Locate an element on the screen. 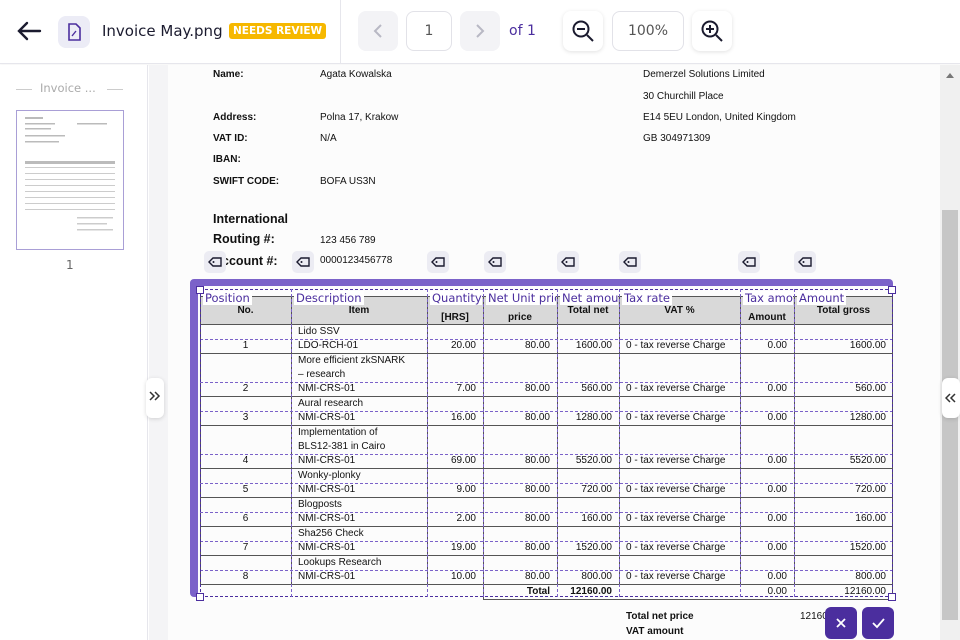 The width and height of the screenshot is (960, 640). summary-label: Total net price is located at coordinates (660, 616).